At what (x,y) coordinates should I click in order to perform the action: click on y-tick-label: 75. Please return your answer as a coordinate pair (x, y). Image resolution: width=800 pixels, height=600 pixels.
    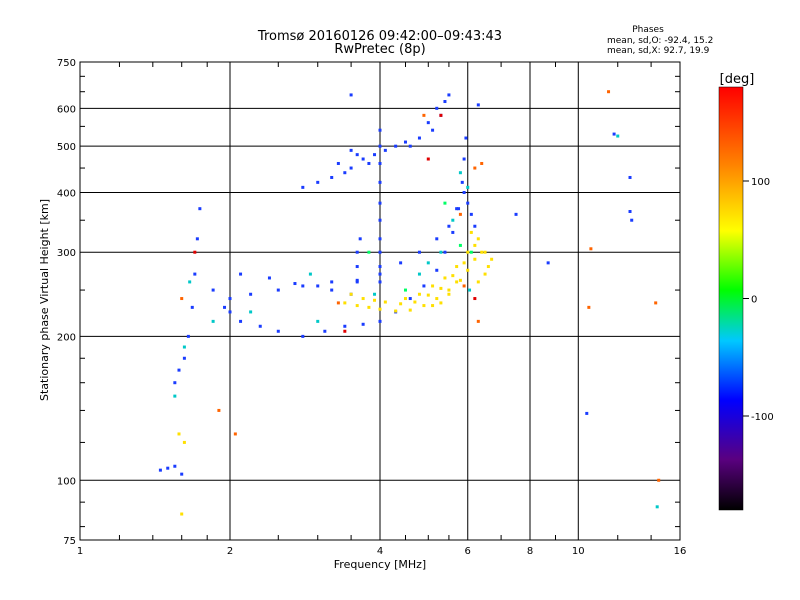
    Looking at the image, I should click on (69, 541).